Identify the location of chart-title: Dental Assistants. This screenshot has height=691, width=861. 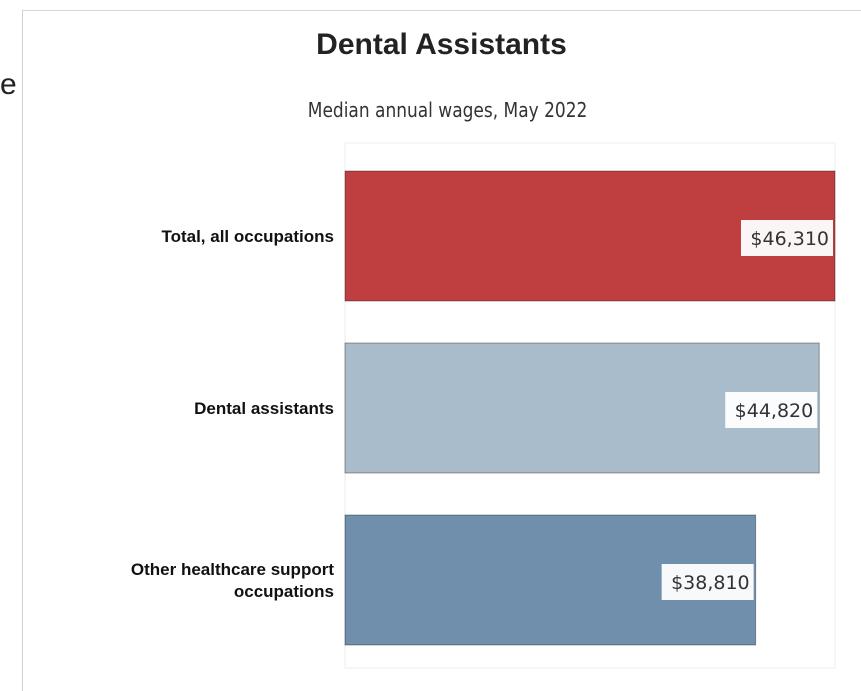
(441, 44).